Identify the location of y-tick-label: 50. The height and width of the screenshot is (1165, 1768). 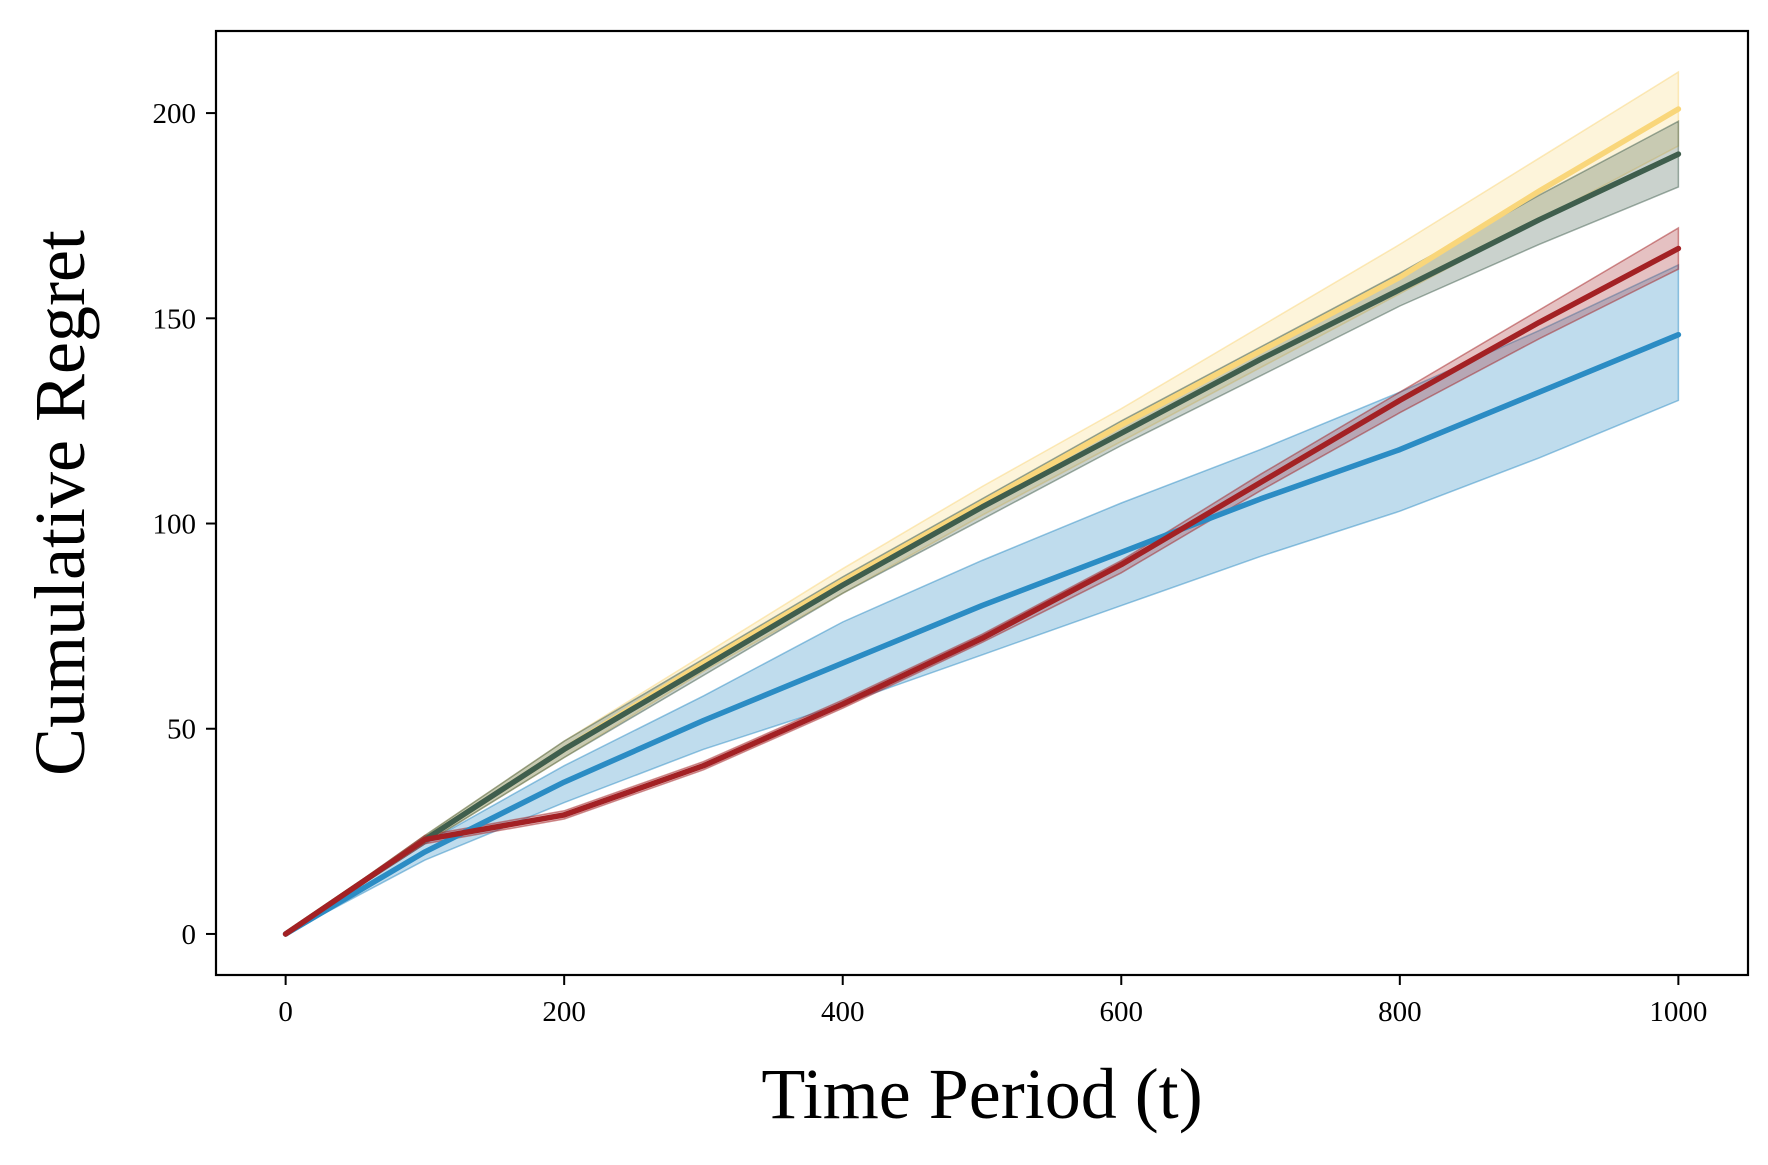
(181, 730).